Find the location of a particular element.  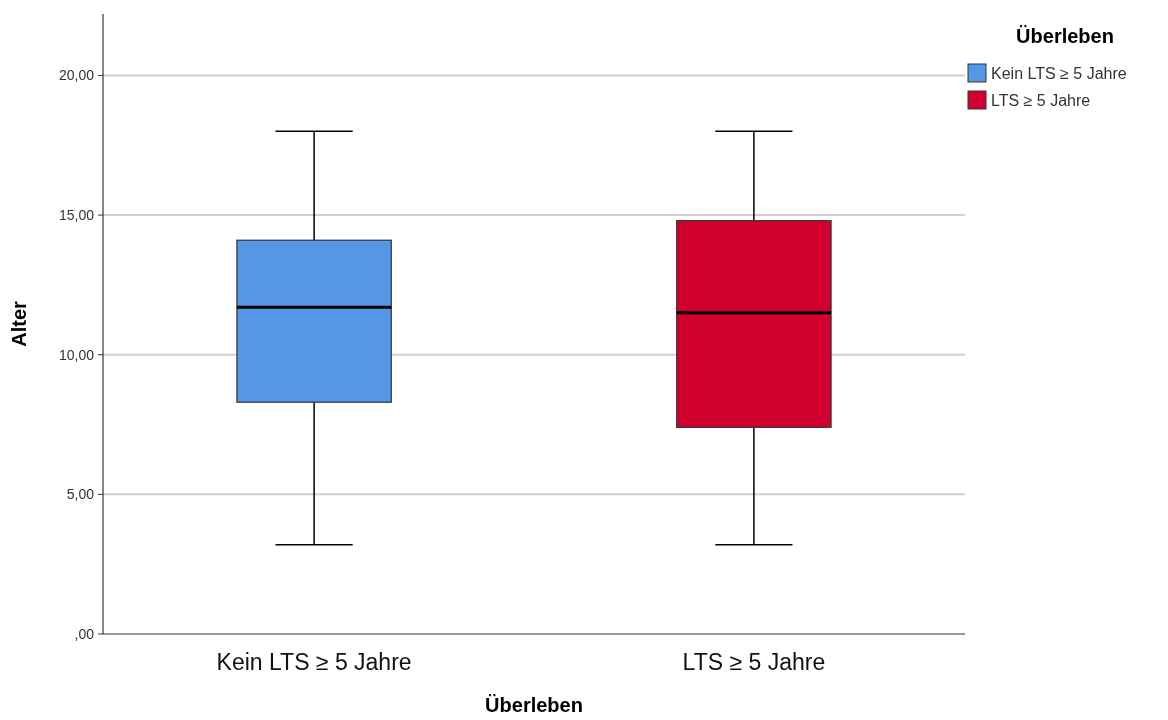

y-tick-label: 10,00 is located at coordinates (76, 354).